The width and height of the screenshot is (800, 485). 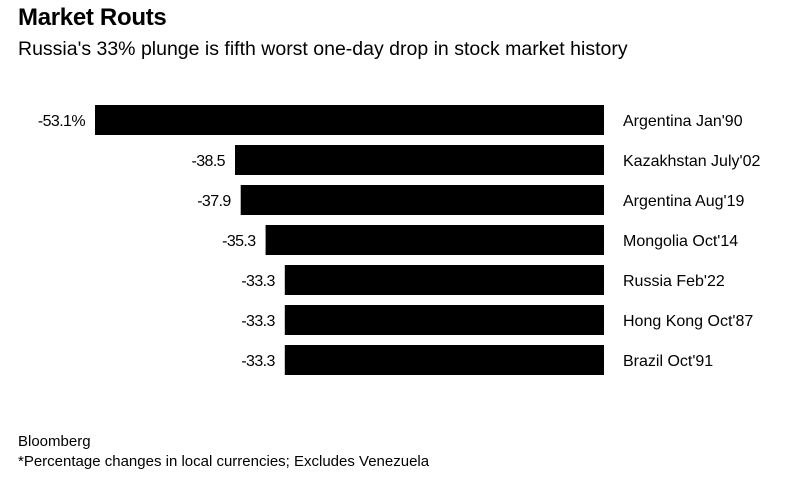 I want to click on value-label: -35.3, so click(x=239, y=241).